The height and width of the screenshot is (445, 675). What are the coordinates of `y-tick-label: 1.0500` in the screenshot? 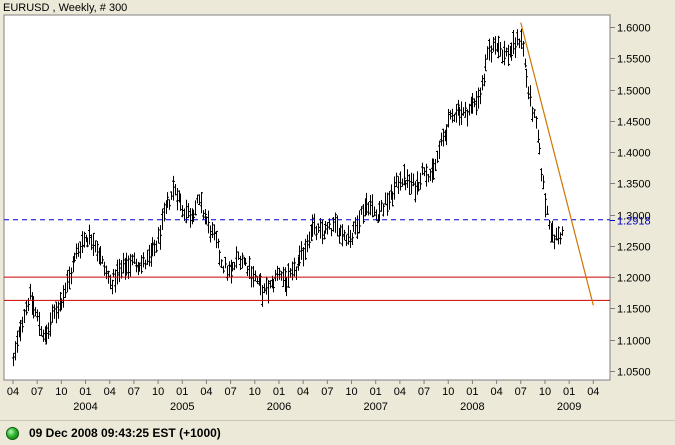 It's located at (634, 373).